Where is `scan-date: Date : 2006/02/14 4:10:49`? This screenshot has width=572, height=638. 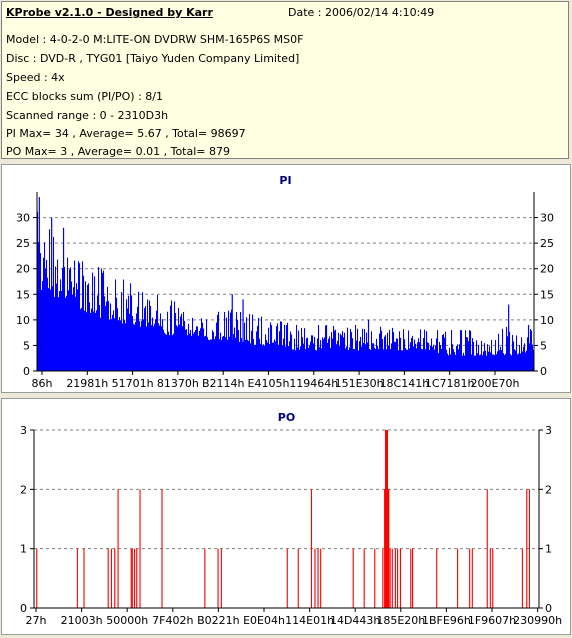 scan-date: Date : 2006/02/14 4:10:49 is located at coordinates (361, 12).